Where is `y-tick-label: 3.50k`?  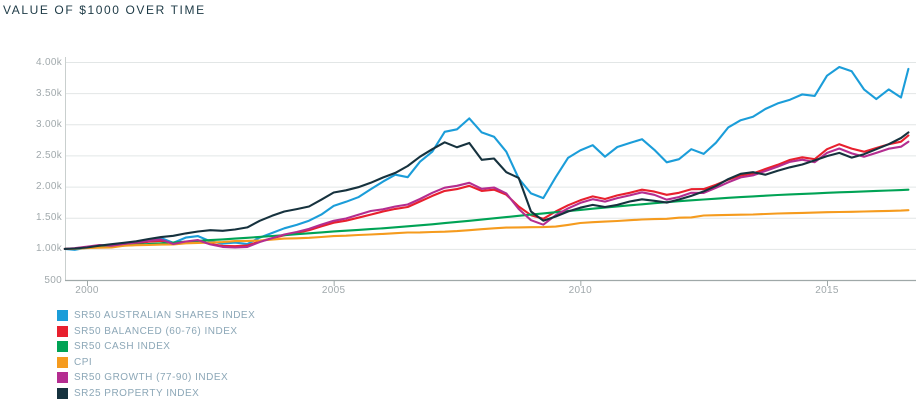 y-tick-label: 3.50k is located at coordinates (49, 93).